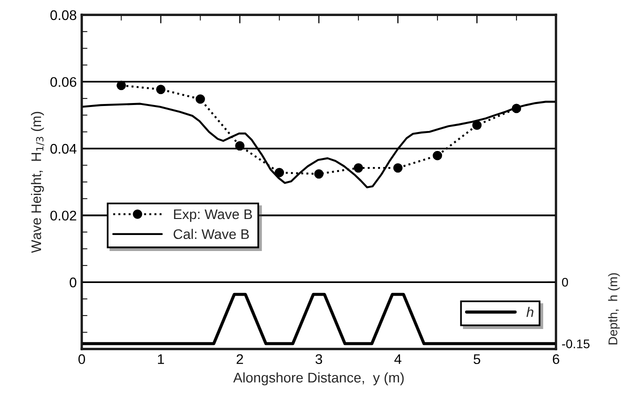 The image size is (624, 403). Describe the element at coordinates (63, 149) in the screenshot. I see `y-tick-label: 0.04` at that location.